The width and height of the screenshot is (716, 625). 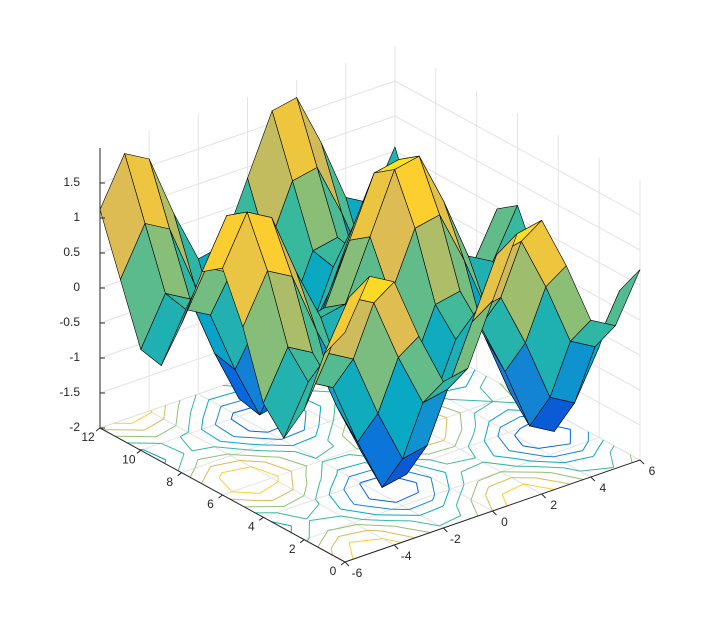 What do you see at coordinates (251, 527) in the screenshot?
I see `y-tick-label: 4` at bounding box center [251, 527].